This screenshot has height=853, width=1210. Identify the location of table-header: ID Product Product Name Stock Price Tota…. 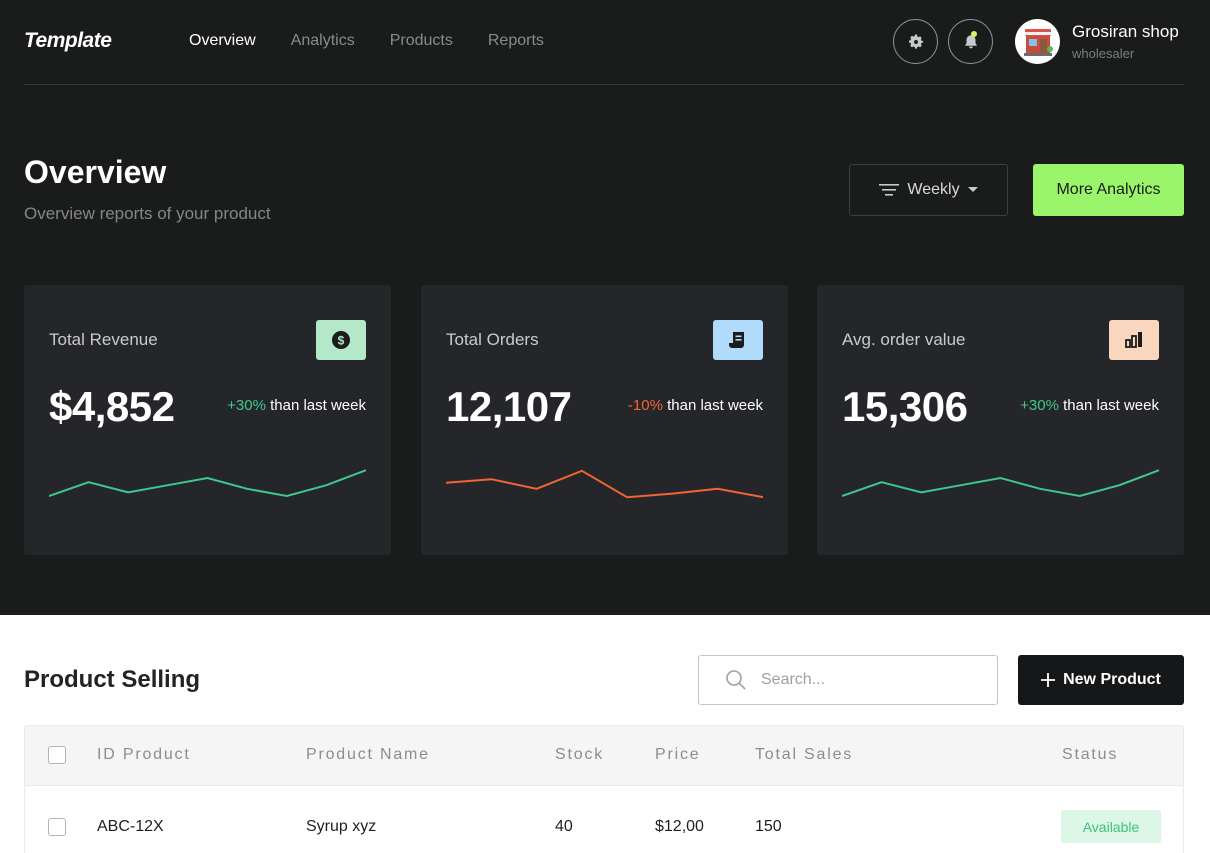
(604, 756).